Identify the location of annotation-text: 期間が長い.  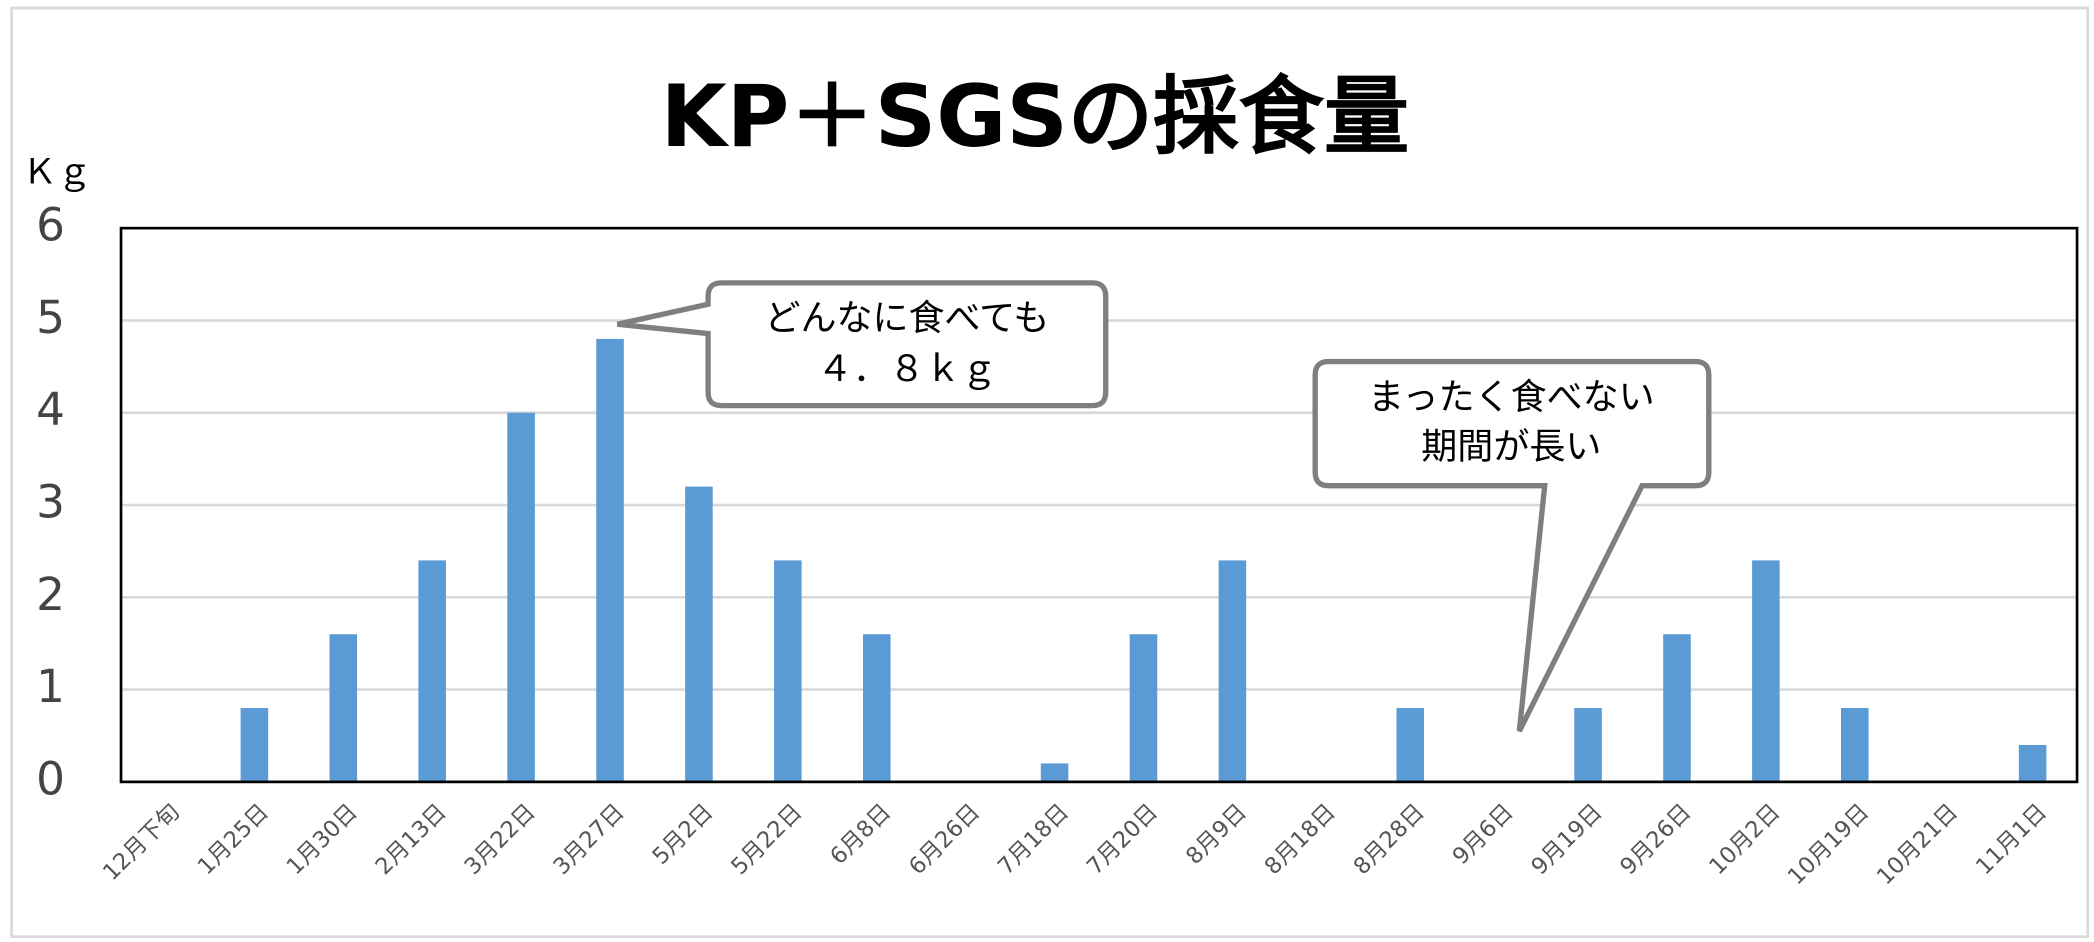
(1511, 446).